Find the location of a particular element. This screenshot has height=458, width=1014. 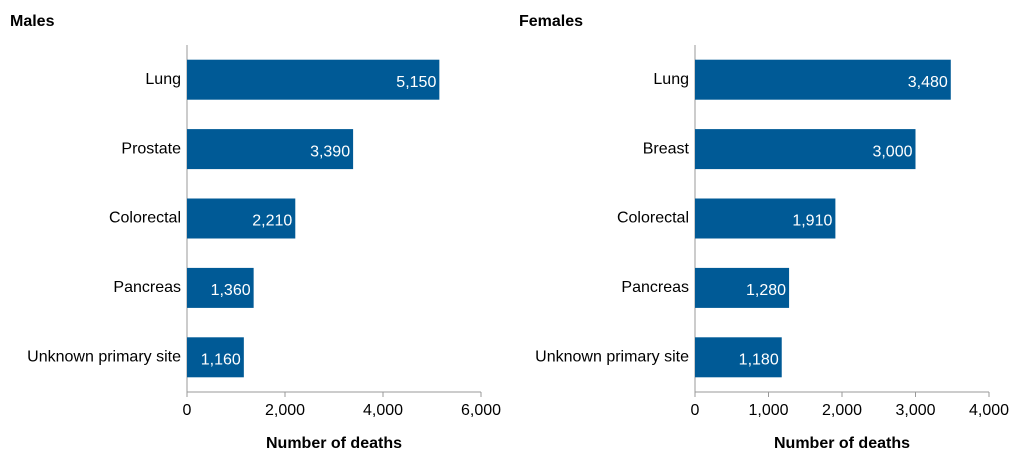

x-tick-label: 3,000 is located at coordinates (915, 410).